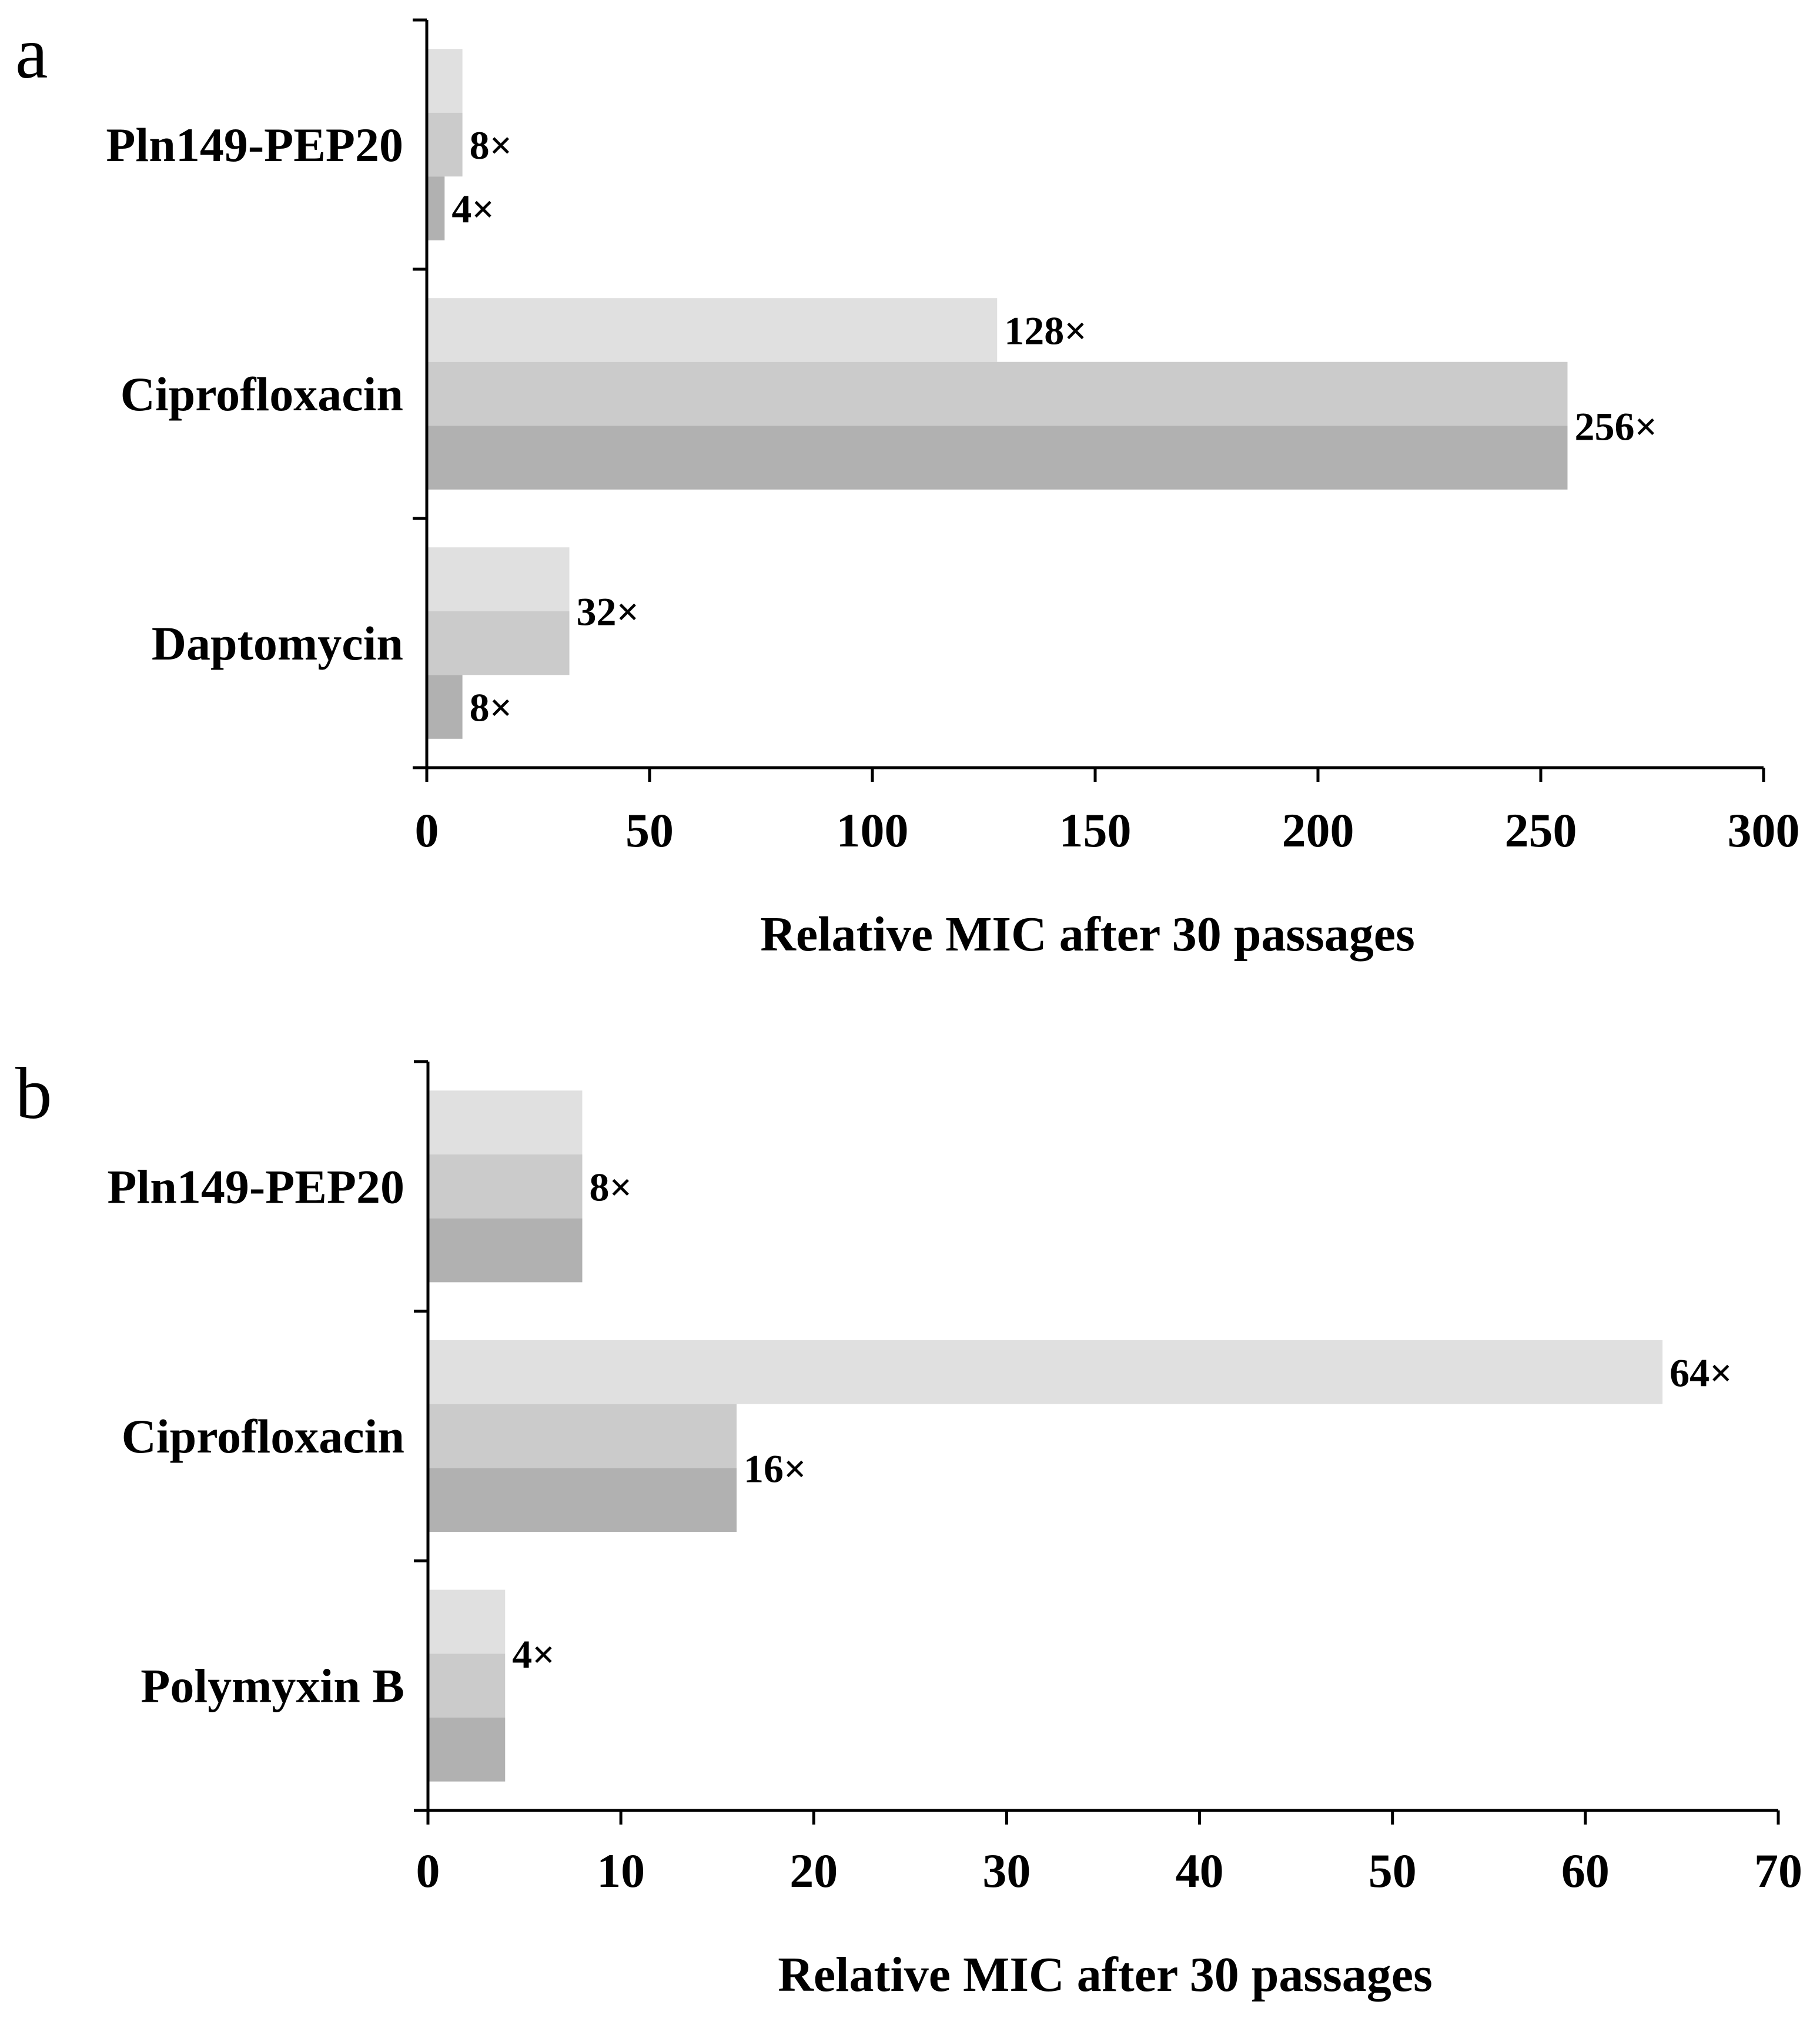 Image resolution: width=1820 pixels, height=2025 pixels. Describe the element at coordinates (498, 643) in the screenshot. I see `bar-a-cat2-series2` at that location.